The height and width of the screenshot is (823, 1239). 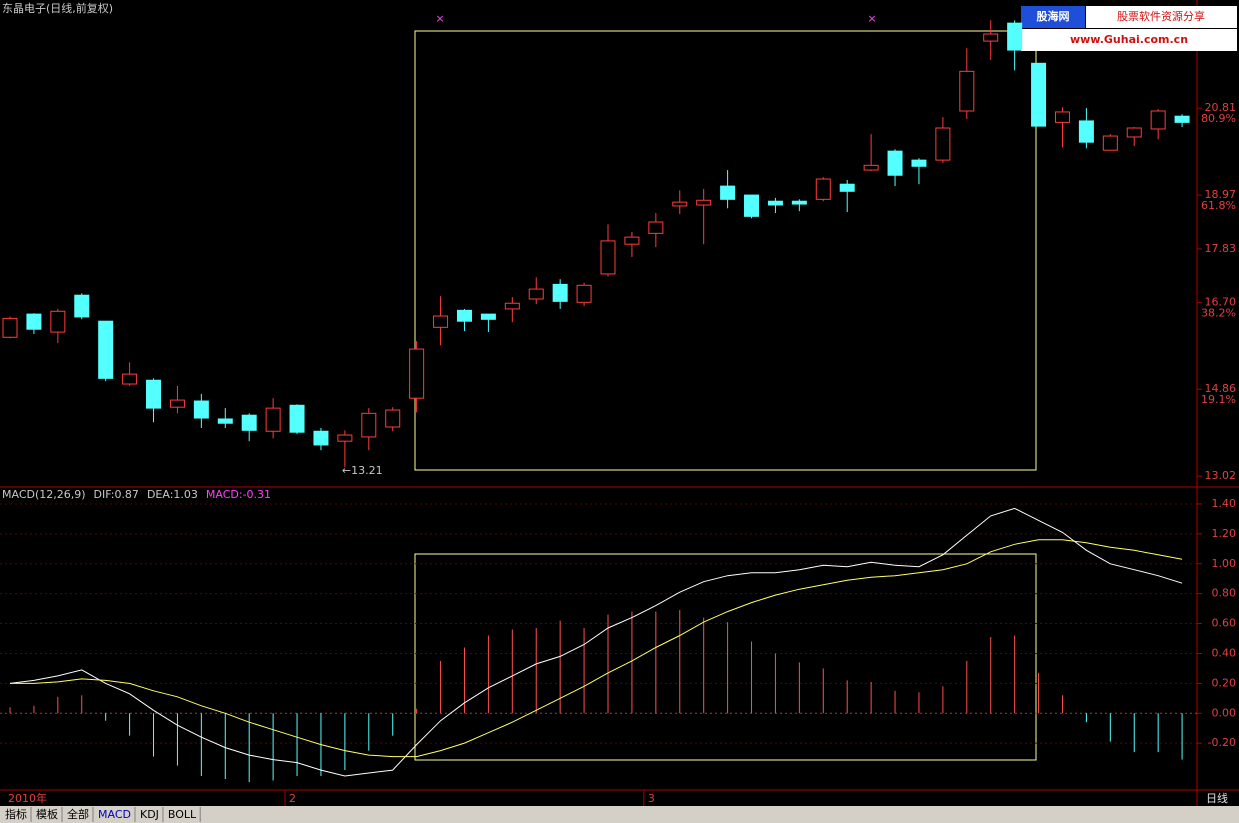 What do you see at coordinates (292, 798) in the screenshot?
I see `x-tick-label: 2` at bounding box center [292, 798].